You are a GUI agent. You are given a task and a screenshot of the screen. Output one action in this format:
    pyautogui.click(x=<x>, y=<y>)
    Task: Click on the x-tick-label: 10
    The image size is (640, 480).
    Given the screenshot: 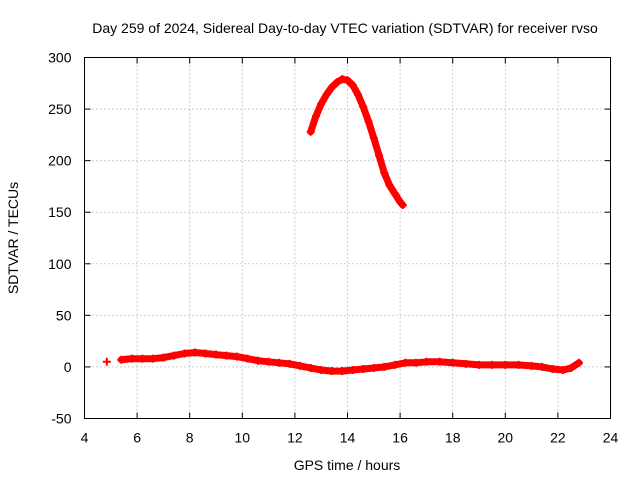 What is the action you would take?
    pyautogui.click(x=243, y=438)
    